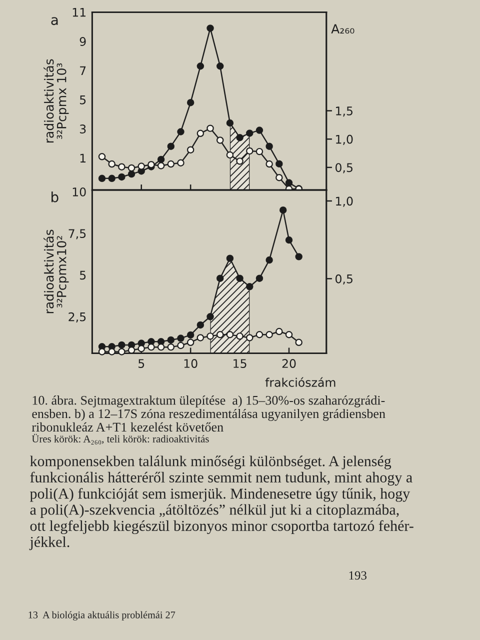  What do you see at coordinates (56, 101) in the screenshot?
I see `y-axis-title: radioaktivitás ³²Pcpmx 10³` at bounding box center [56, 101].